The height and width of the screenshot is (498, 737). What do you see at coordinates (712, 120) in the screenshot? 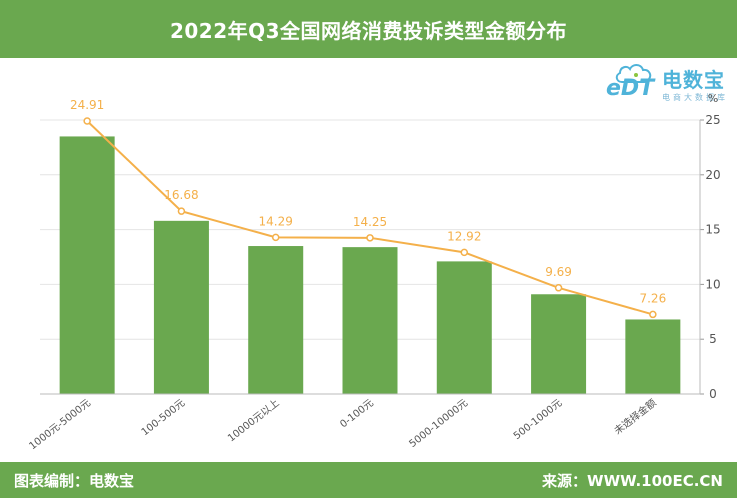
I see `y-tick-label: 25` at bounding box center [712, 120].